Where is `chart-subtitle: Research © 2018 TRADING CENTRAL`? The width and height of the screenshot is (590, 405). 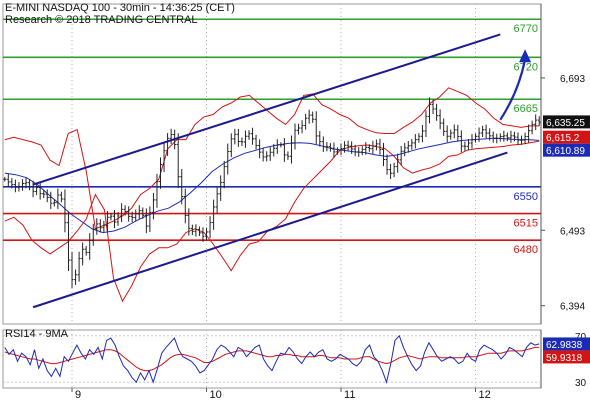 chart-subtitle: Research © 2018 TRADING CENTRAL is located at coordinates (101, 20).